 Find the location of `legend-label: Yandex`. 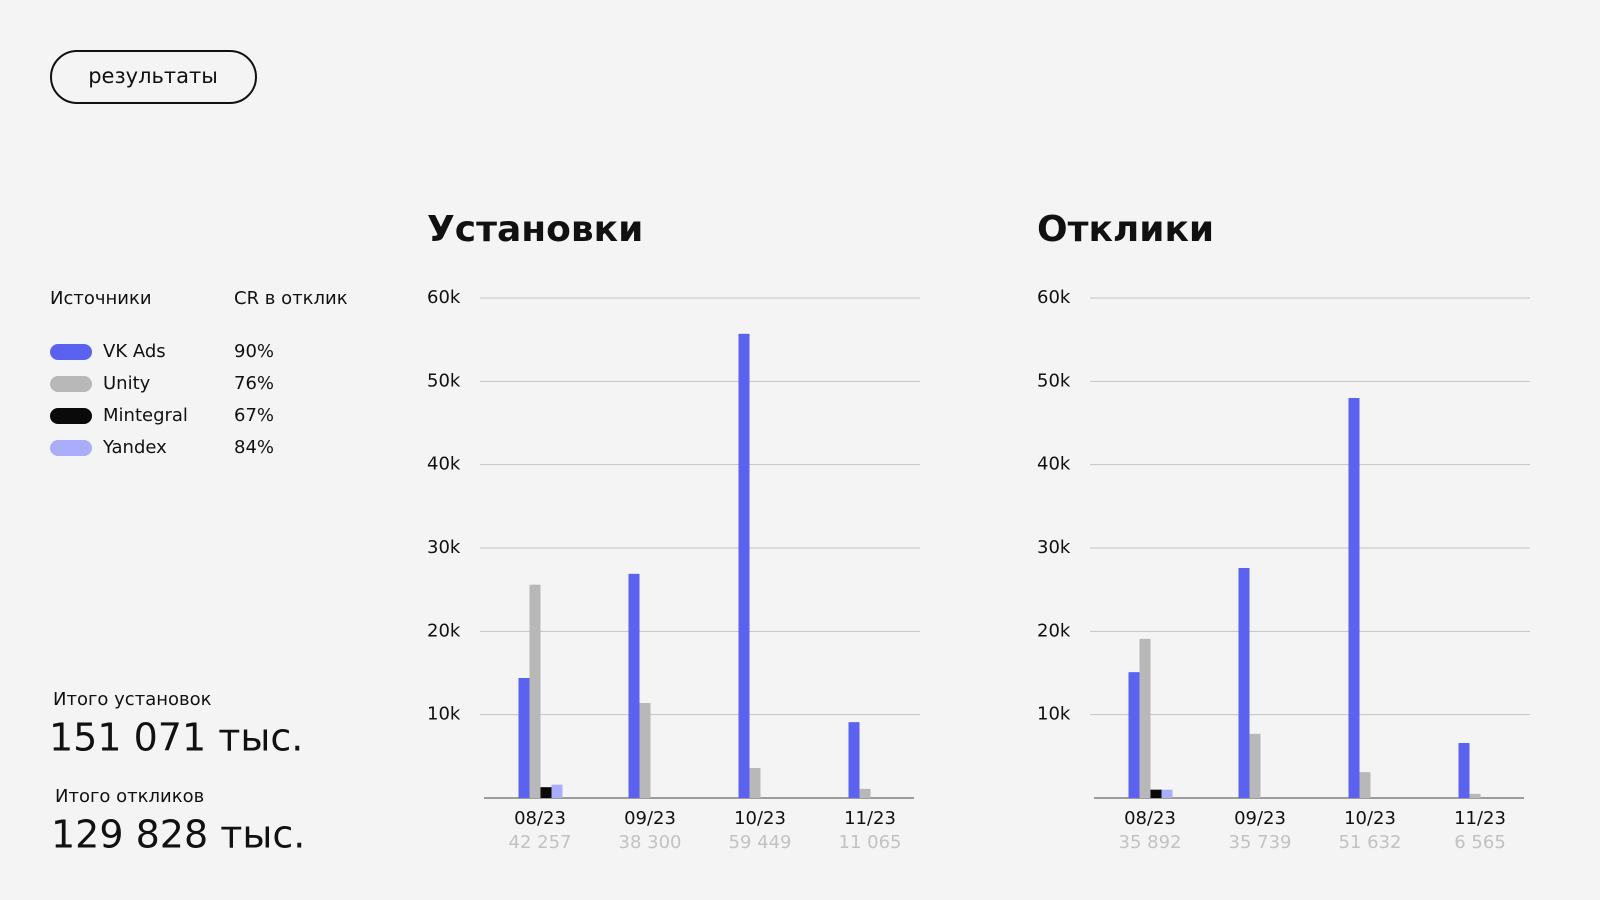

legend-label: Yandex is located at coordinates (134, 447).